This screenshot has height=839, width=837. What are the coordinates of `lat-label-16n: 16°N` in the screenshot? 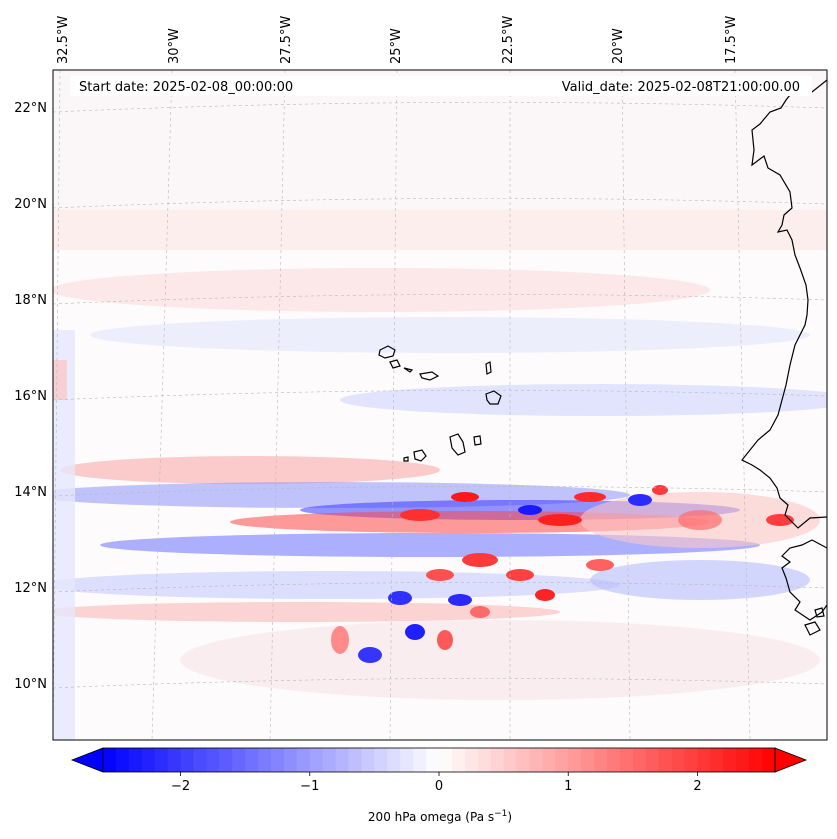 It's located at (30, 396).